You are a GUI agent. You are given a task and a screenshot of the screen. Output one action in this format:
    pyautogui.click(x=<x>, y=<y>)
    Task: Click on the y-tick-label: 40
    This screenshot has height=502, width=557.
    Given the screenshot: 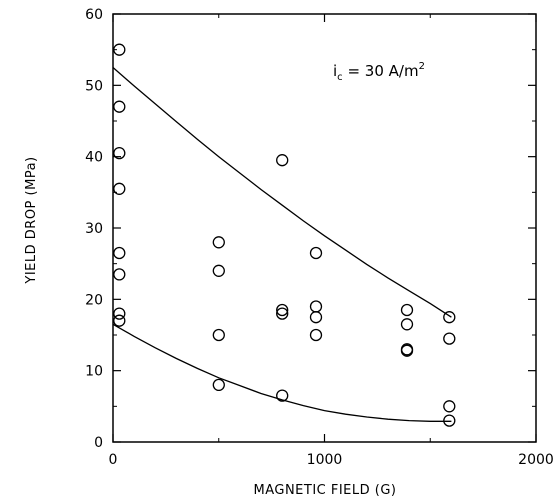 What is the action you would take?
    pyautogui.click(x=94, y=158)
    